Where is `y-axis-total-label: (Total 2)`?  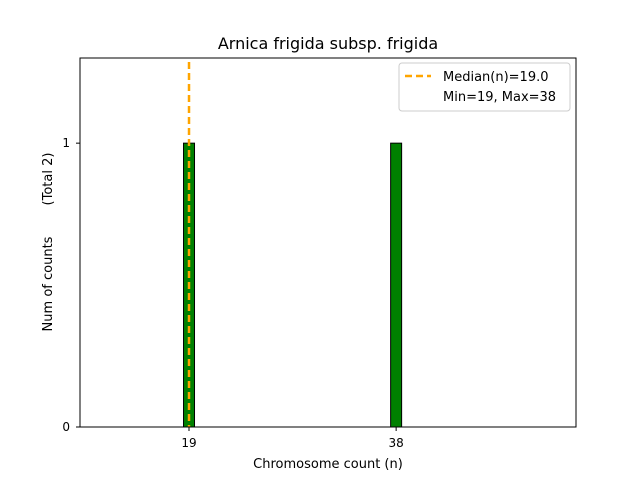
y-axis-total-label: (Total 2) is located at coordinates (48, 179).